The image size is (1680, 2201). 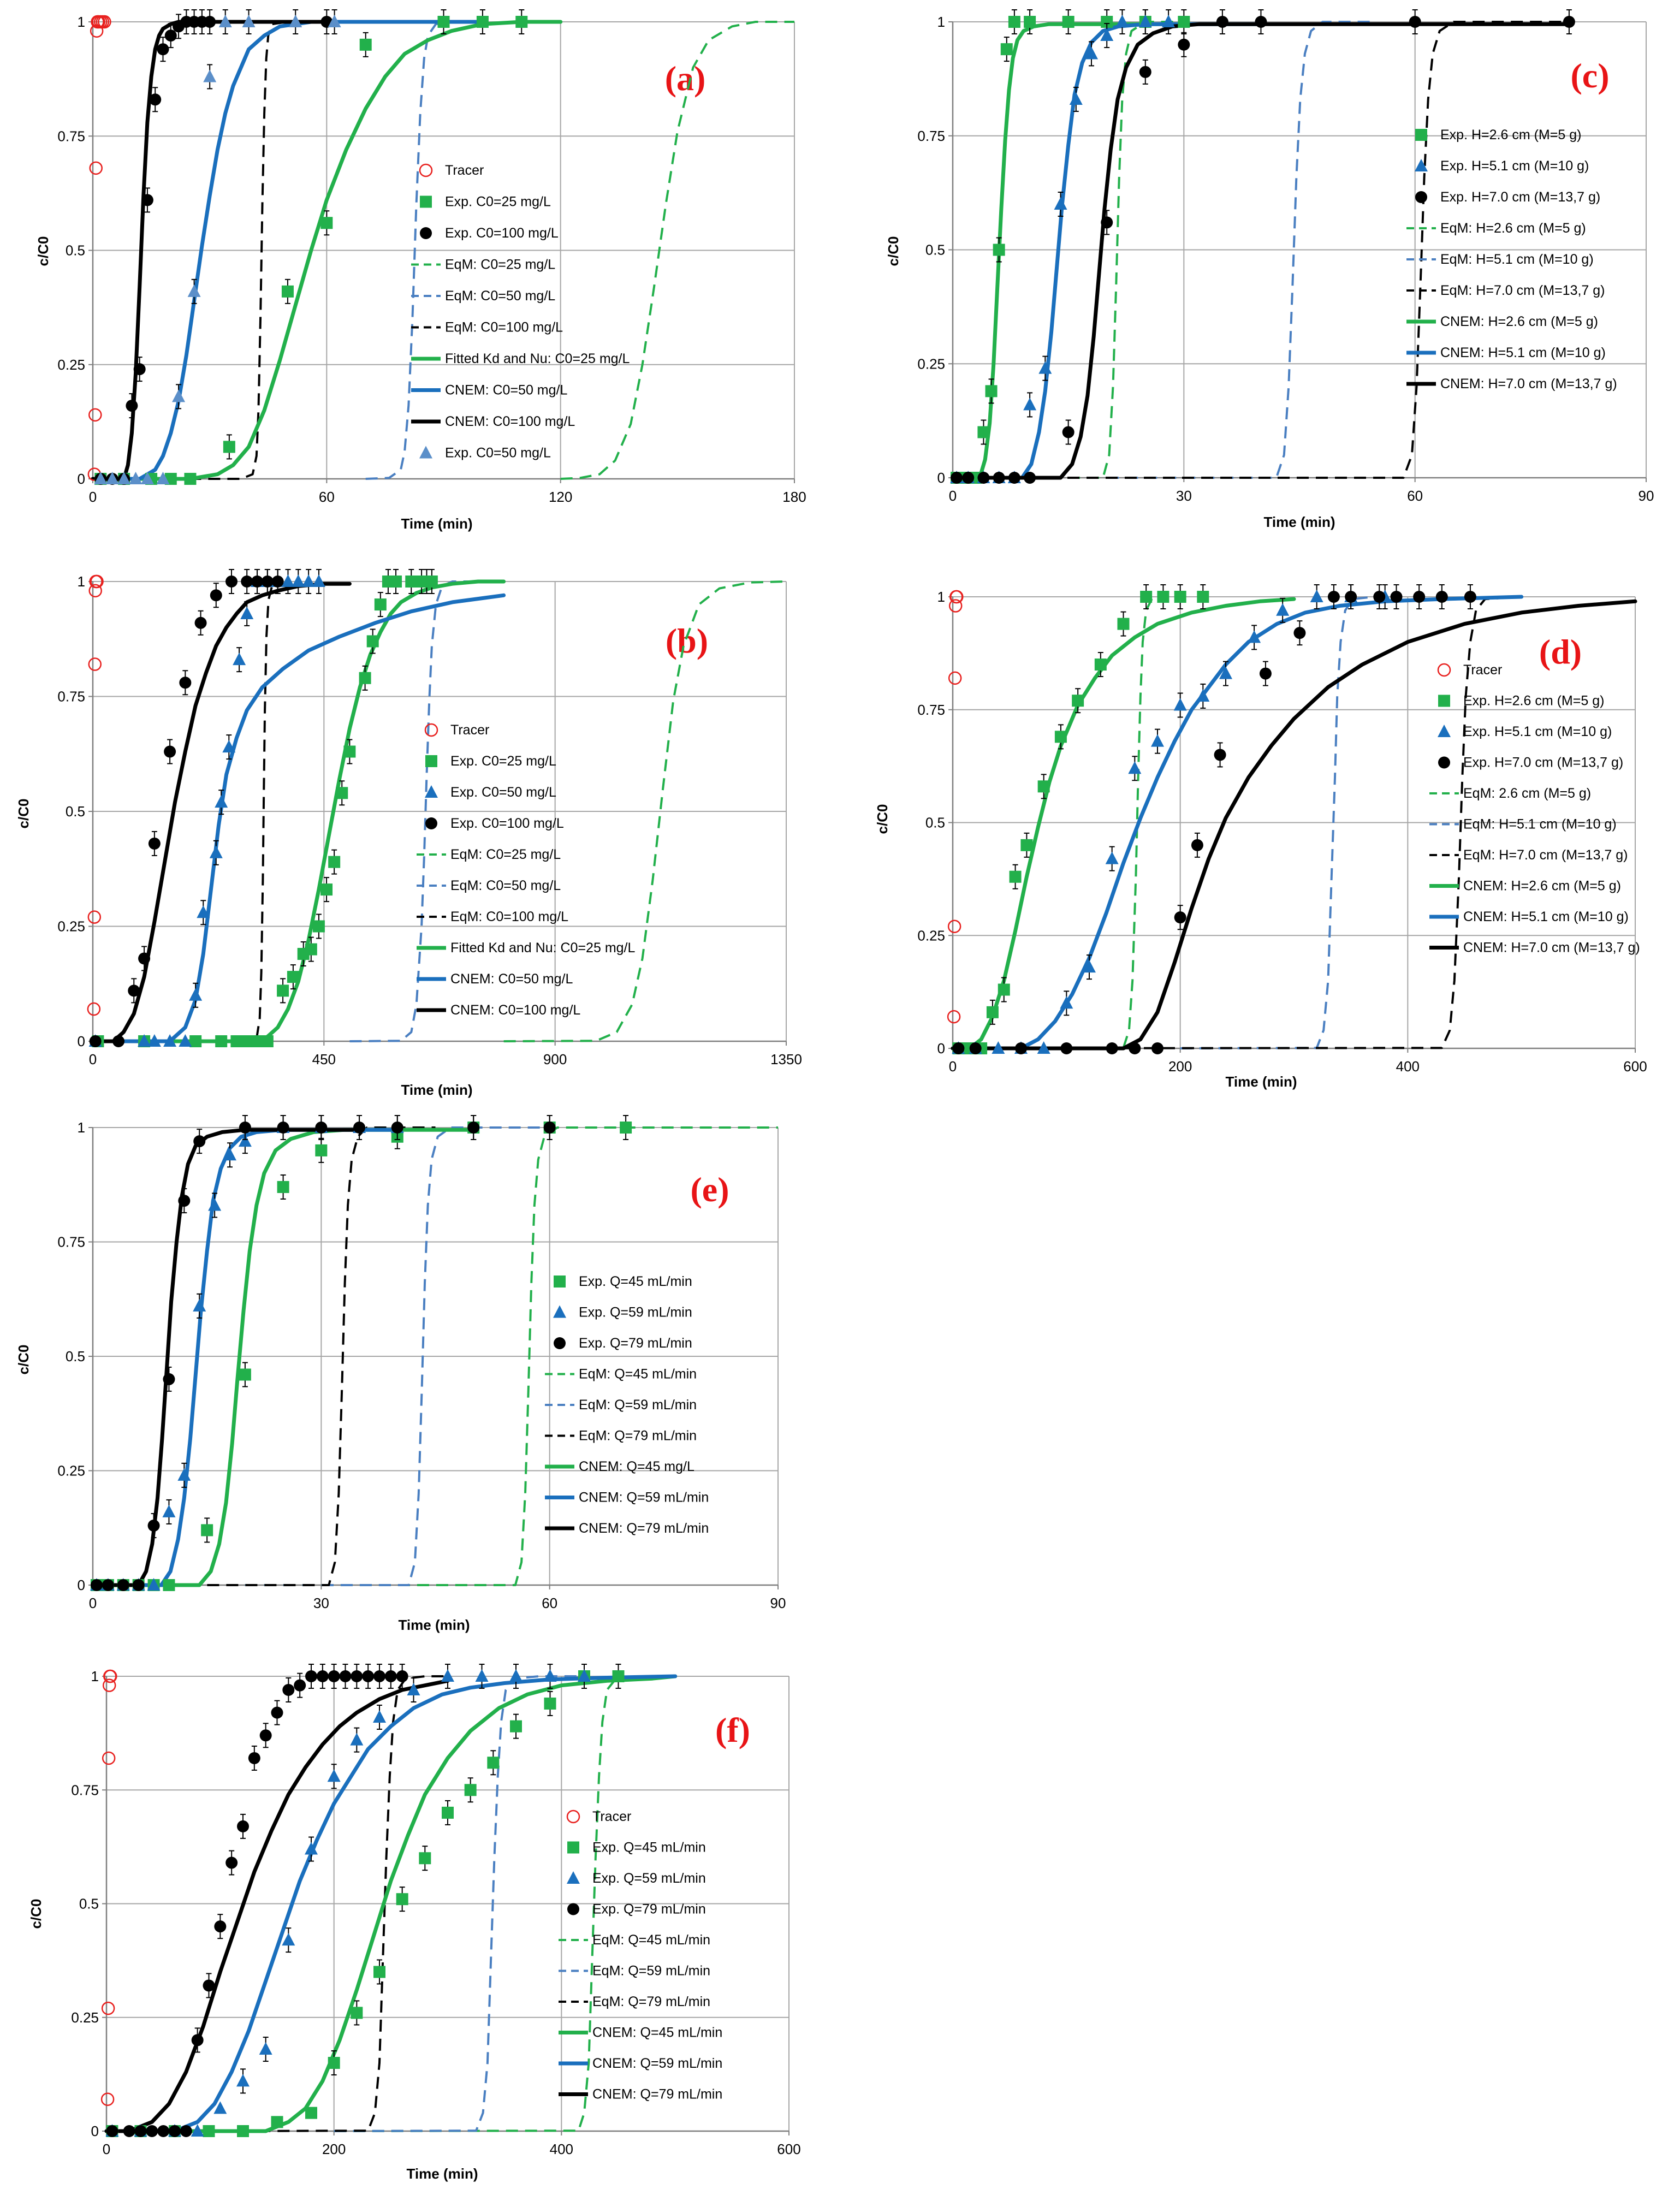 I want to click on legend-label: Exp. H=2.6 cm (M=5 g), so click(x=1510, y=135).